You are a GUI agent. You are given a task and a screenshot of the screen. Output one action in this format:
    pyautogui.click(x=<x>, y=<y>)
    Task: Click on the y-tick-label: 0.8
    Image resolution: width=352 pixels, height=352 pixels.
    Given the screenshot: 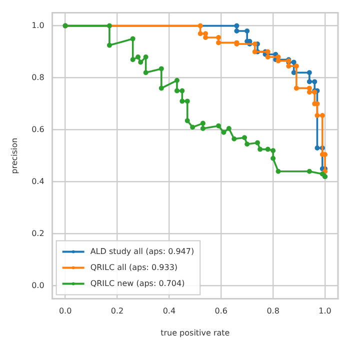 What is the action you would take?
    pyautogui.click(x=38, y=77)
    